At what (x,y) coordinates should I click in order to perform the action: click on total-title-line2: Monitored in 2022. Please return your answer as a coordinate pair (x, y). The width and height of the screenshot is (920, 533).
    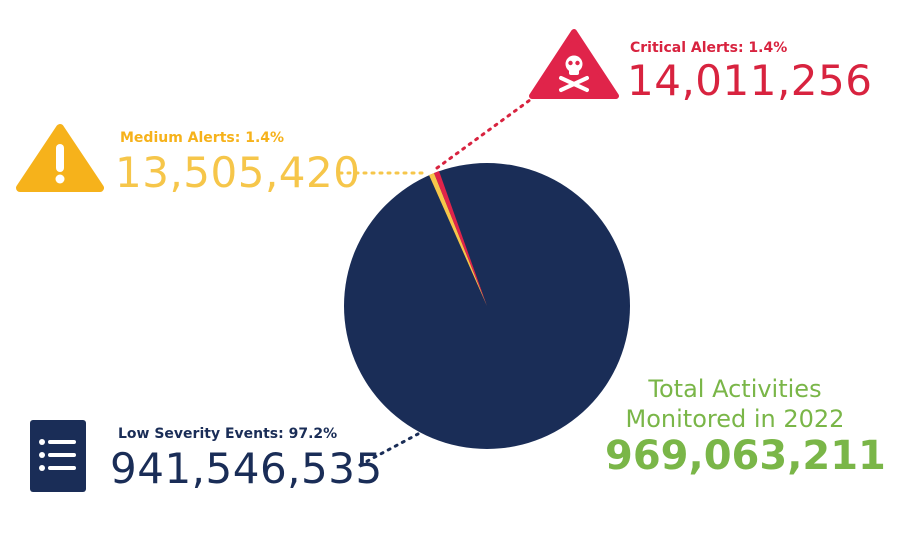
    Looking at the image, I should click on (735, 419).